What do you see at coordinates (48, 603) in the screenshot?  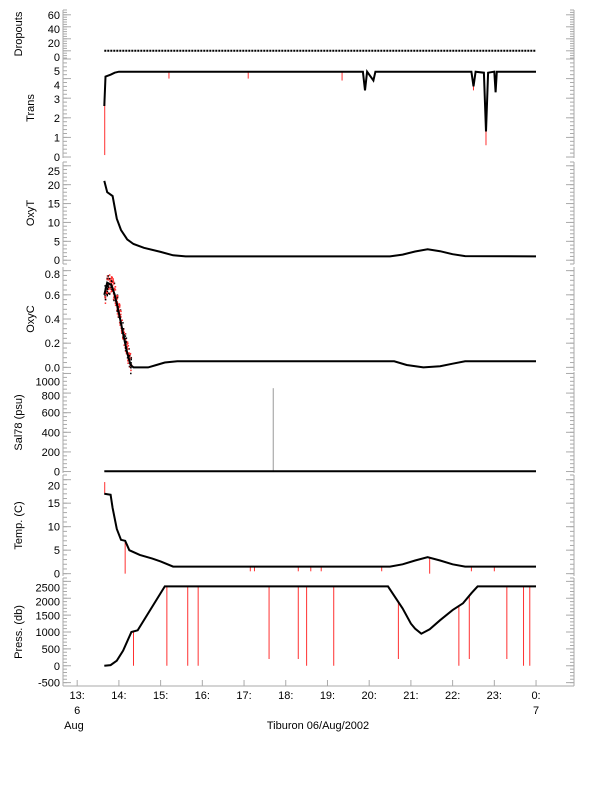 I see `press-tick-label: 2000` at bounding box center [48, 603].